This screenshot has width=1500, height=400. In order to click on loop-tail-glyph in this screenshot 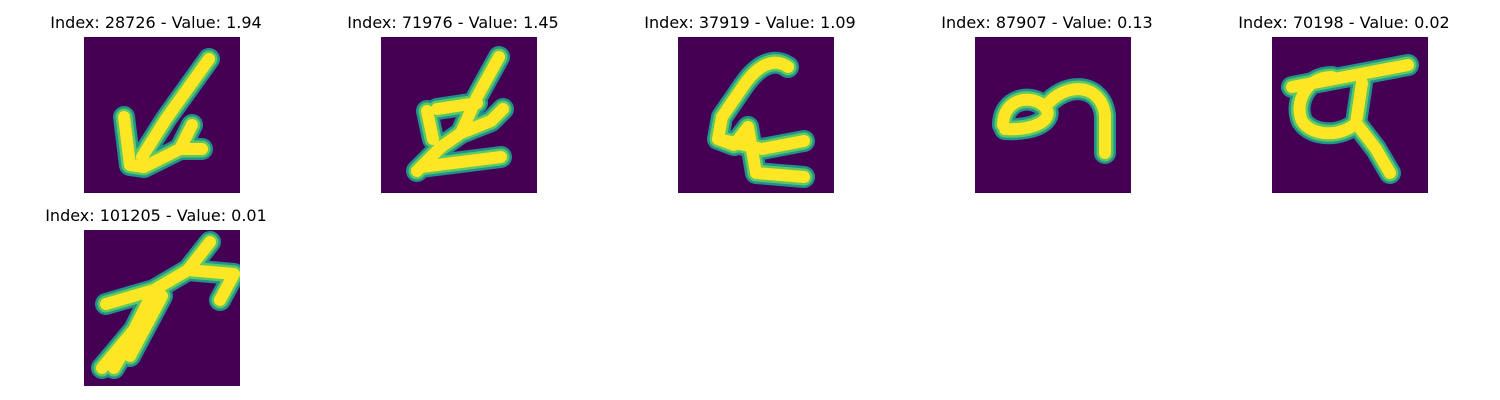, I will do `click(1350, 115)`.